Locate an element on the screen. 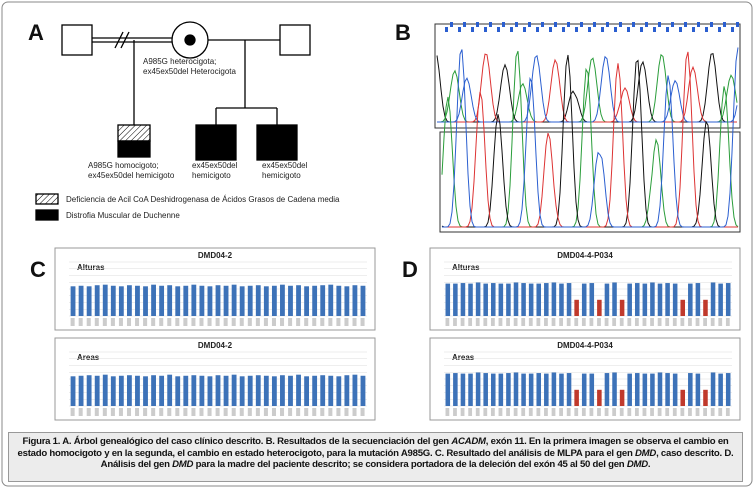 Image resolution: width=755 pixels, height=489 pixels. chart-label: Areas is located at coordinates (88, 357).